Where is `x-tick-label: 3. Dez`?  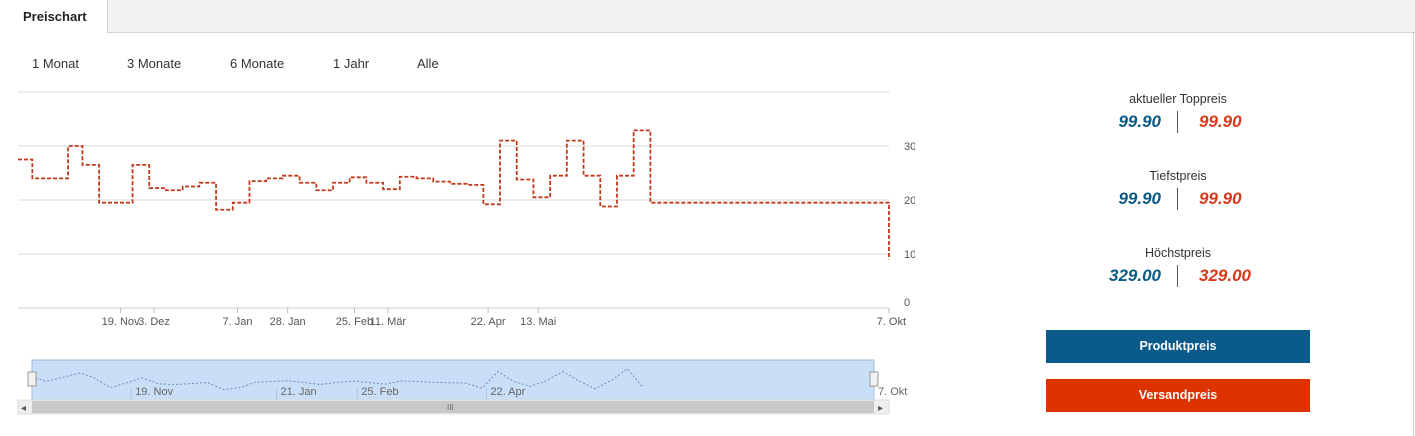 x-tick-label: 3. Dez is located at coordinates (154, 322).